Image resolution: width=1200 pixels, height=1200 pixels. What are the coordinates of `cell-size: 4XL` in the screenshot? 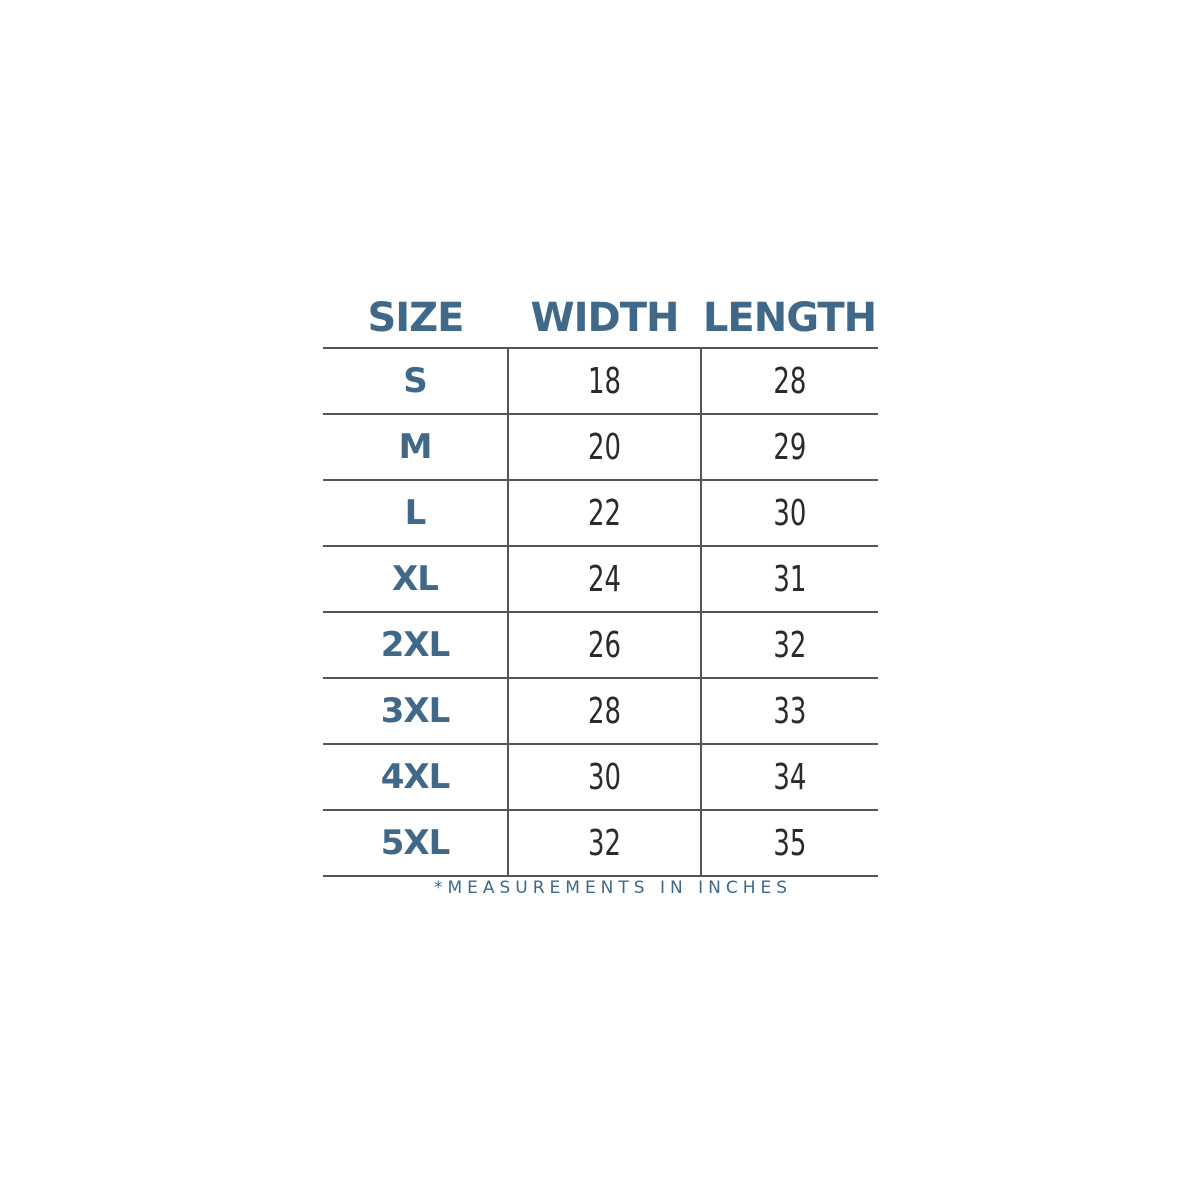 It's located at (415, 777).